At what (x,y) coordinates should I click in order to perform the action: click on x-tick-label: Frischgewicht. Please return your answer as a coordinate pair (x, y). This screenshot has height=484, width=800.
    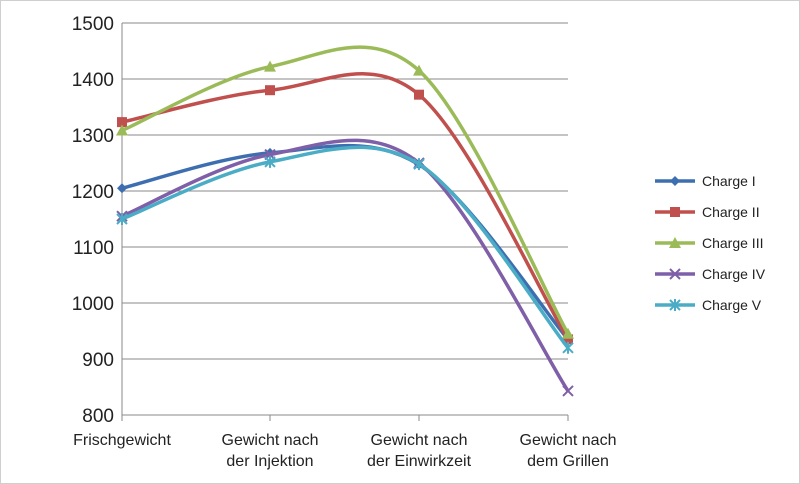
    Looking at the image, I should click on (122, 440).